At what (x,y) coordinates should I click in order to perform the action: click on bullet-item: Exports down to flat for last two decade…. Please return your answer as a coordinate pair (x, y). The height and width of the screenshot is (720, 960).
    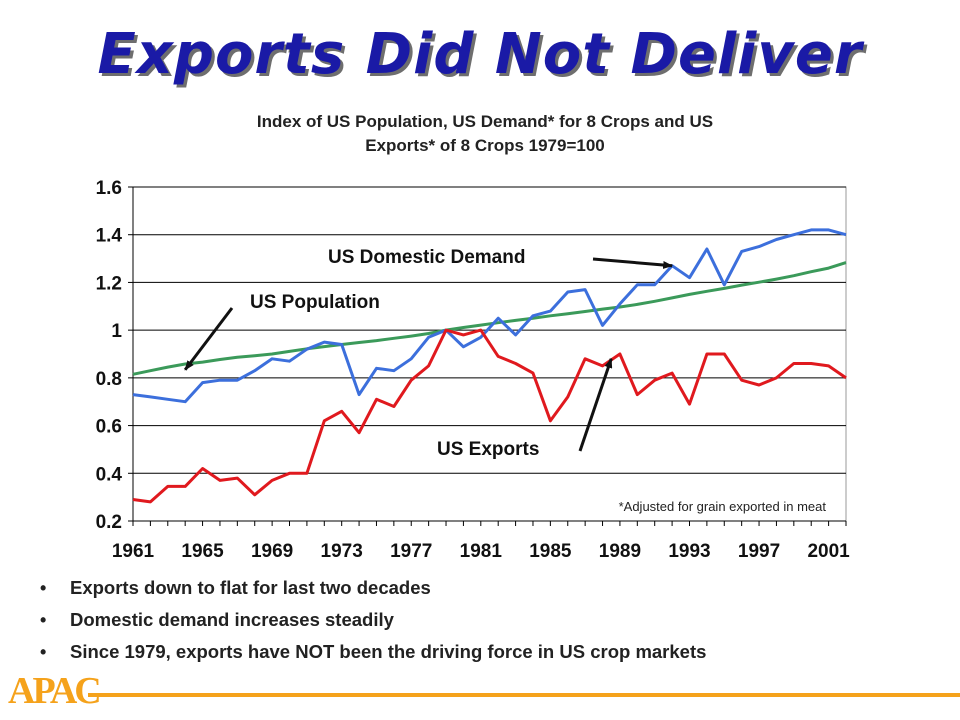
    Looking at the image, I should click on (373, 588).